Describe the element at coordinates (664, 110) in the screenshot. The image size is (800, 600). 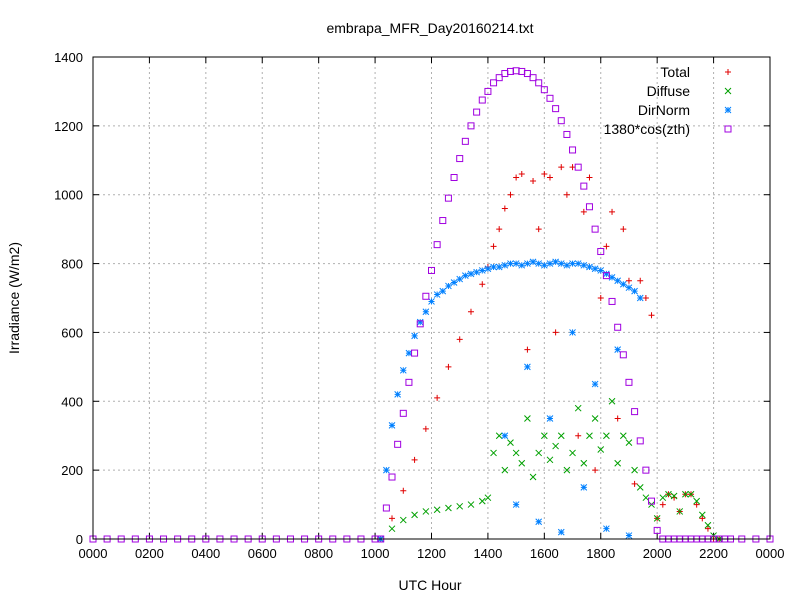
I see `legend-label: DirNorm` at that location.